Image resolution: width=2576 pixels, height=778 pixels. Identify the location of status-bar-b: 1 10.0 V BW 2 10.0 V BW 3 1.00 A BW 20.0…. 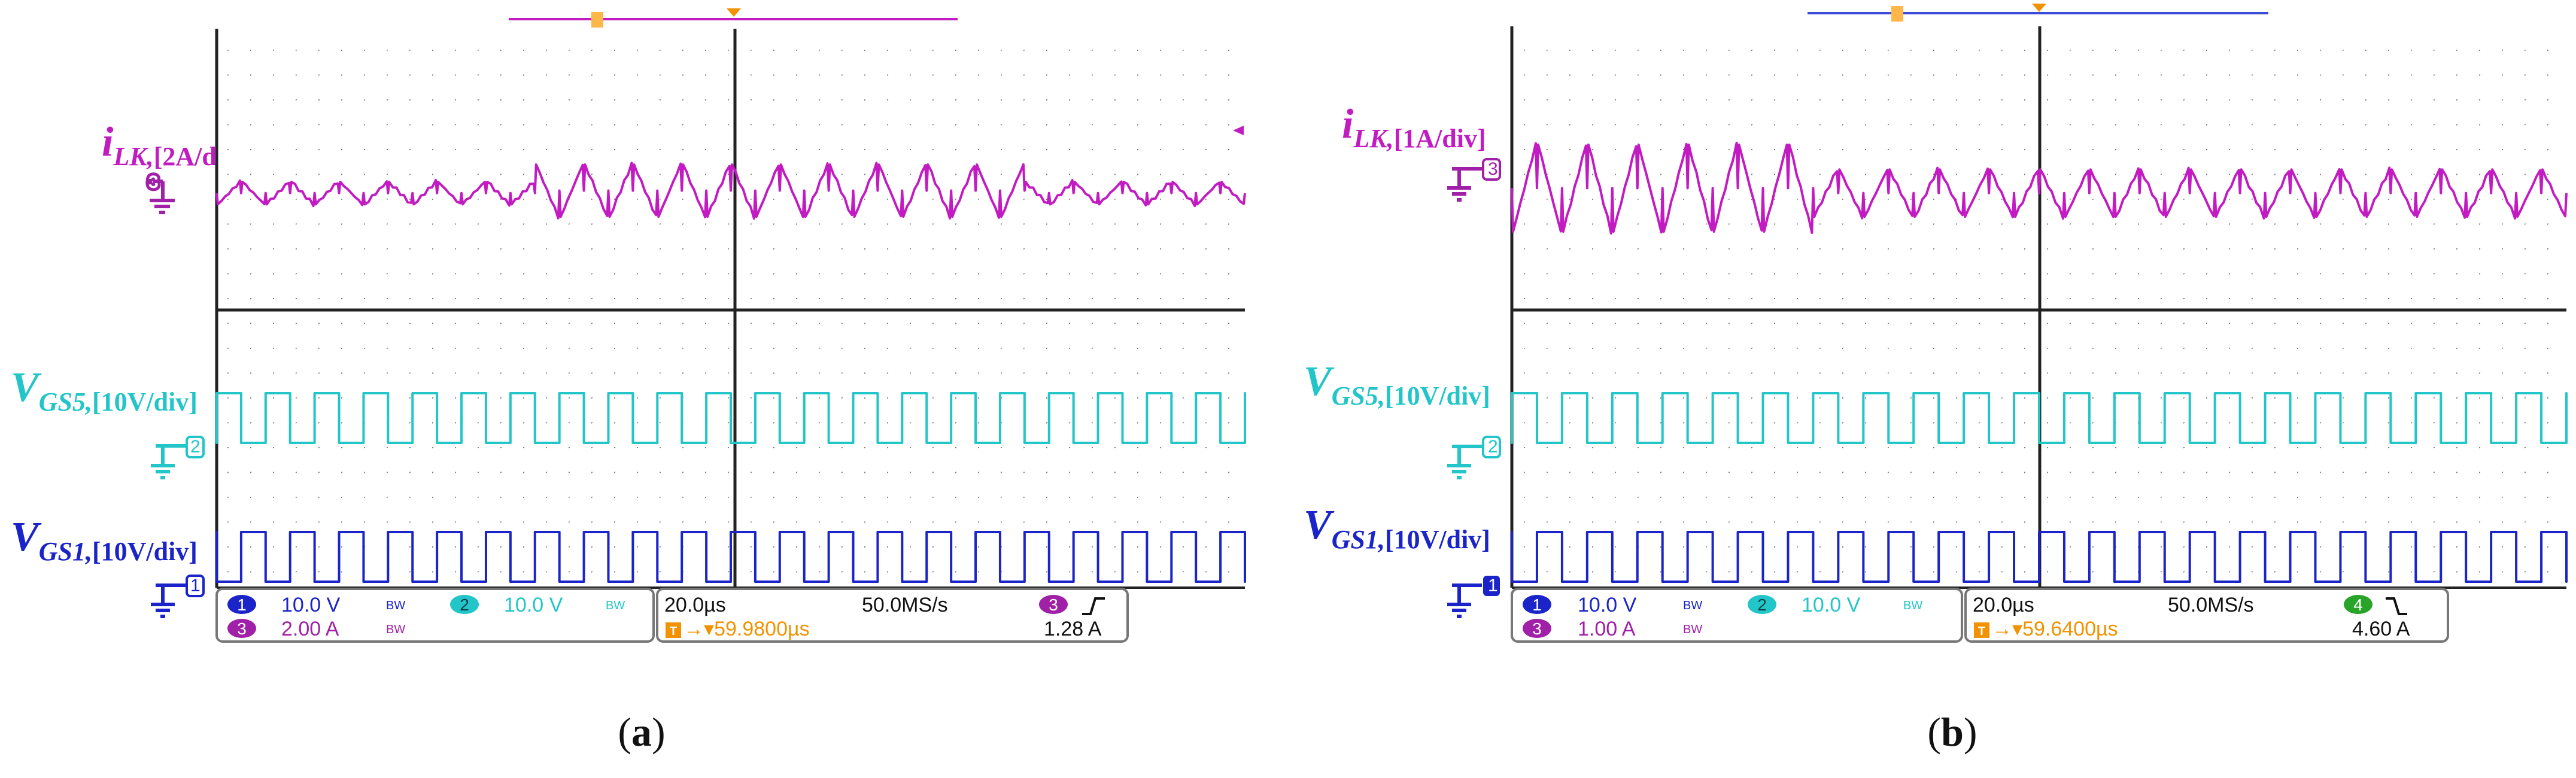
(1980, 616).